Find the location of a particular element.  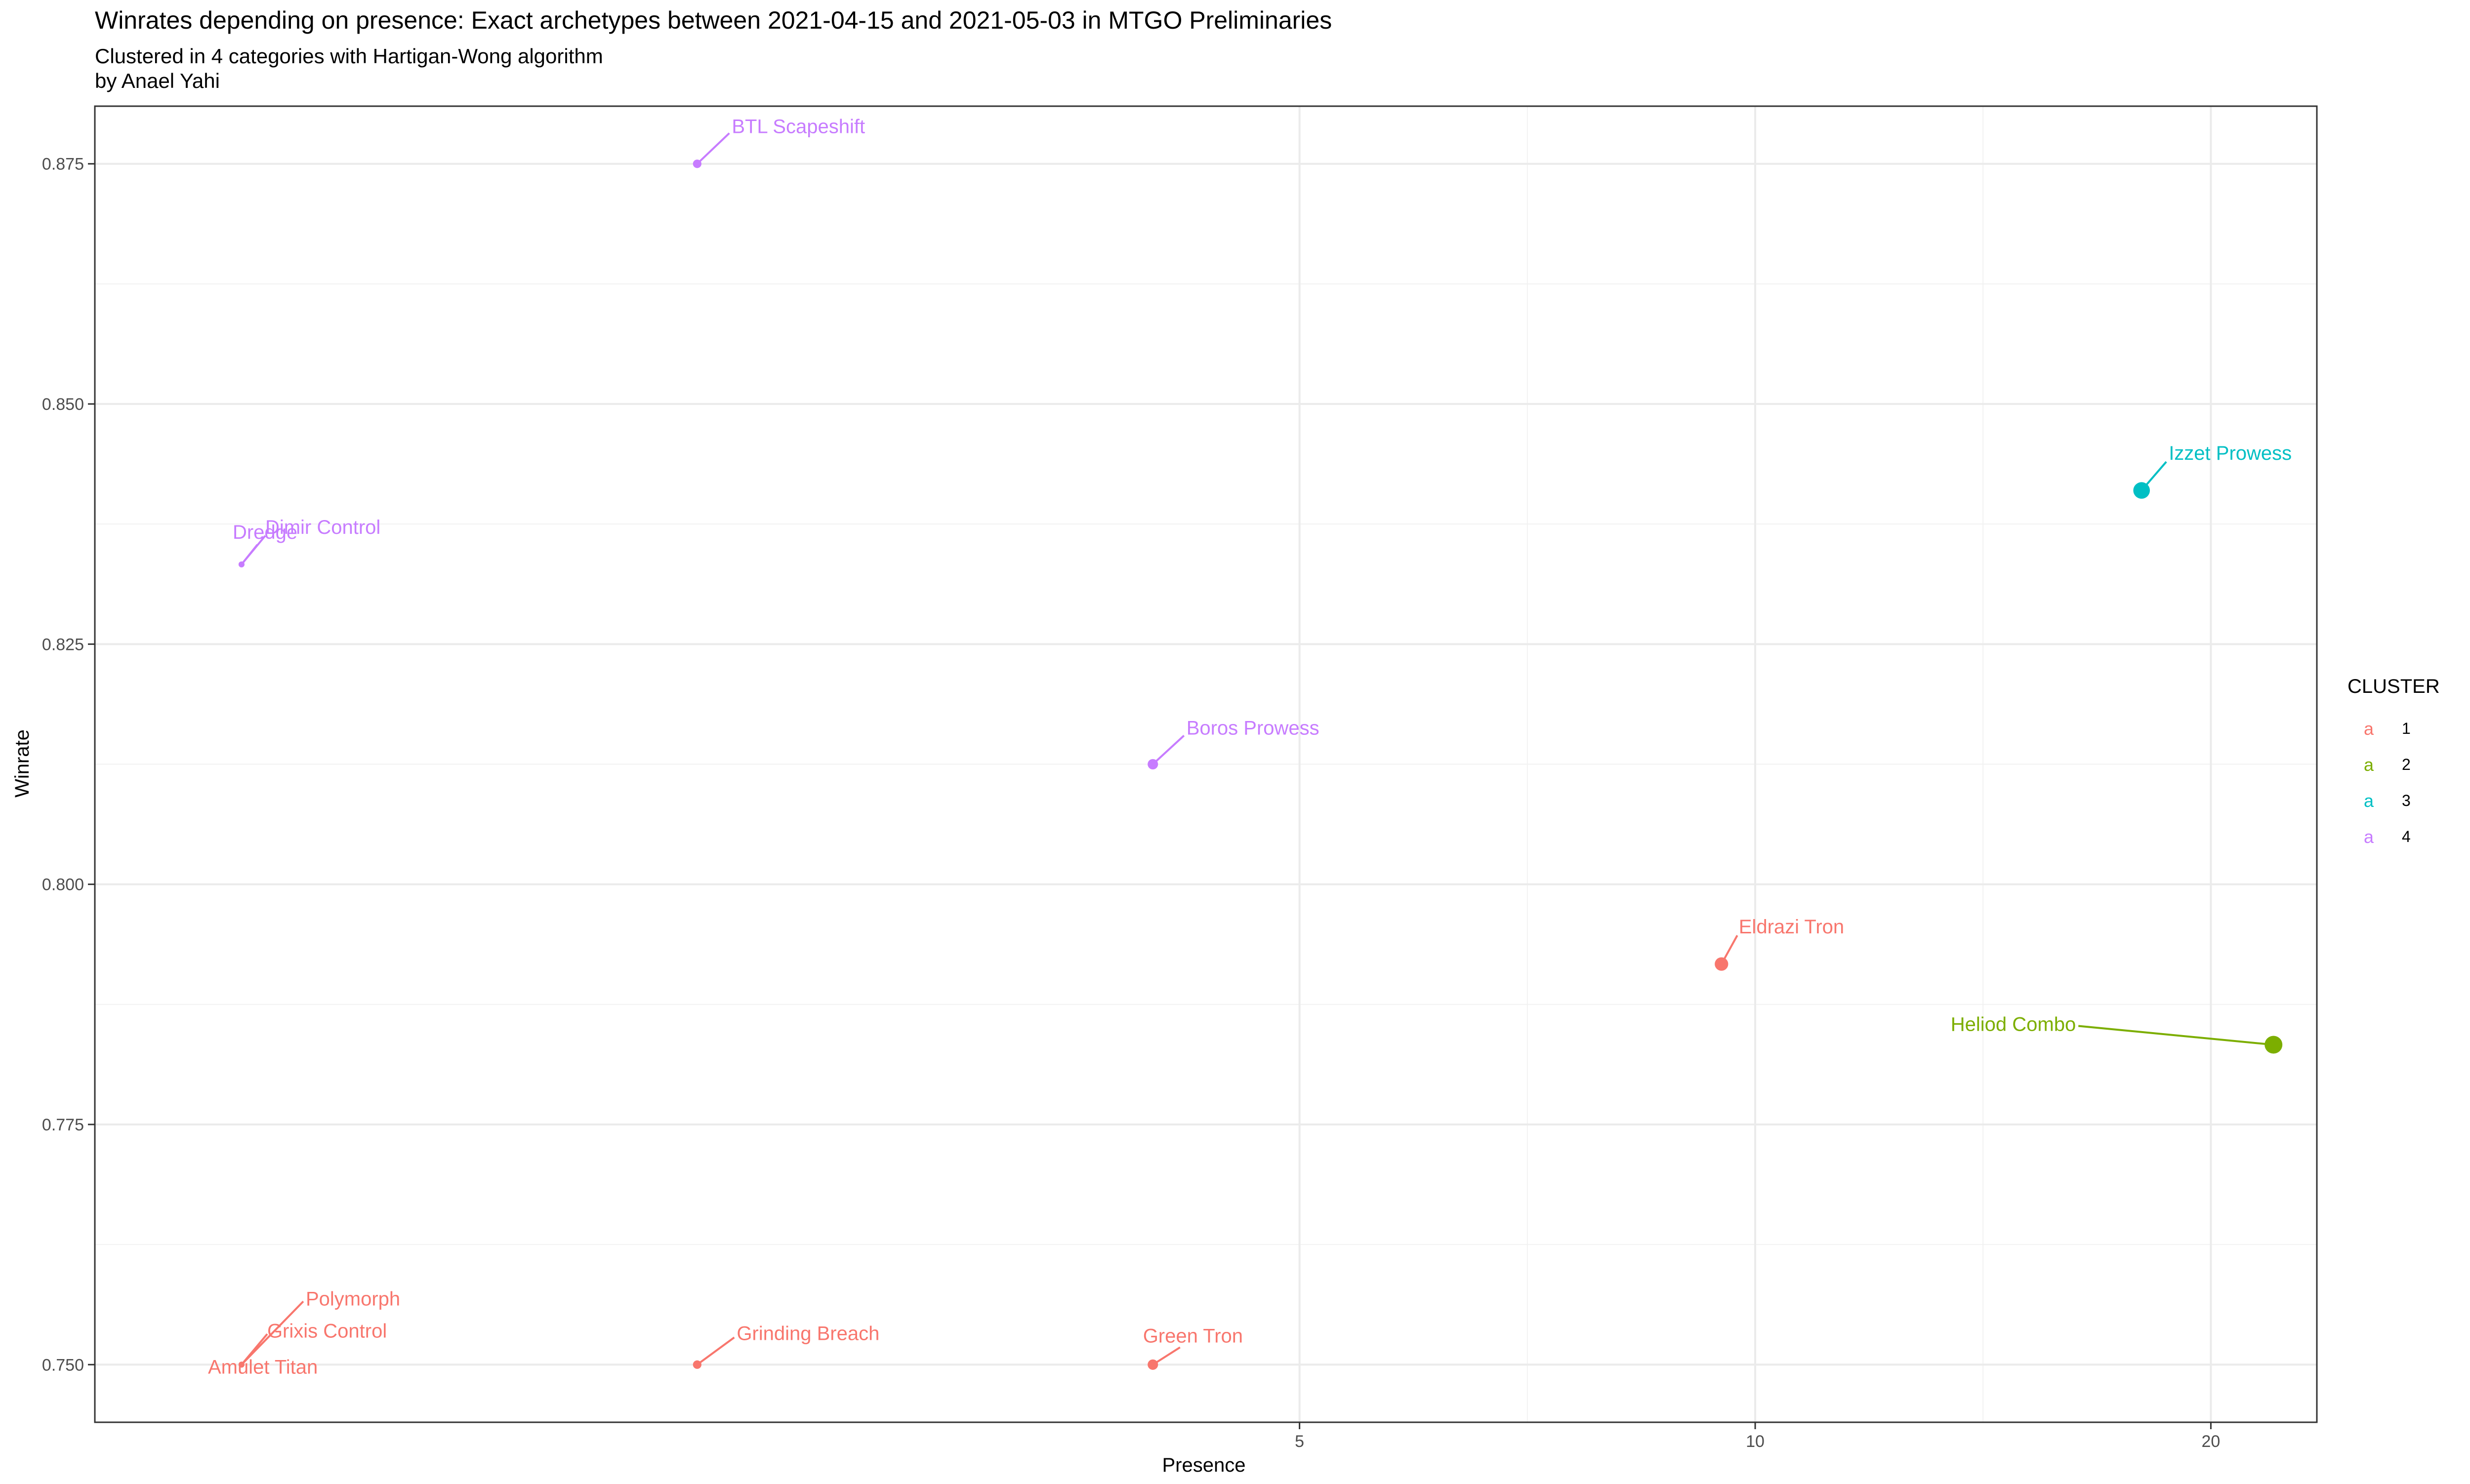

point-label-btl-scapeshift: BTL Scapeshift is located at coordinates (798, 127).